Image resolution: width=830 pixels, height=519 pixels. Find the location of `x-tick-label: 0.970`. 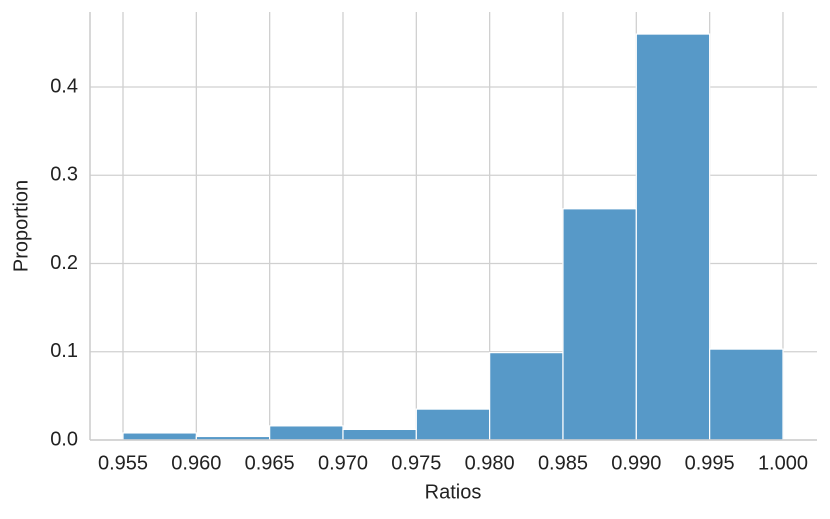

x-tick-label: 0.970 is located at coordinates (343, 463).